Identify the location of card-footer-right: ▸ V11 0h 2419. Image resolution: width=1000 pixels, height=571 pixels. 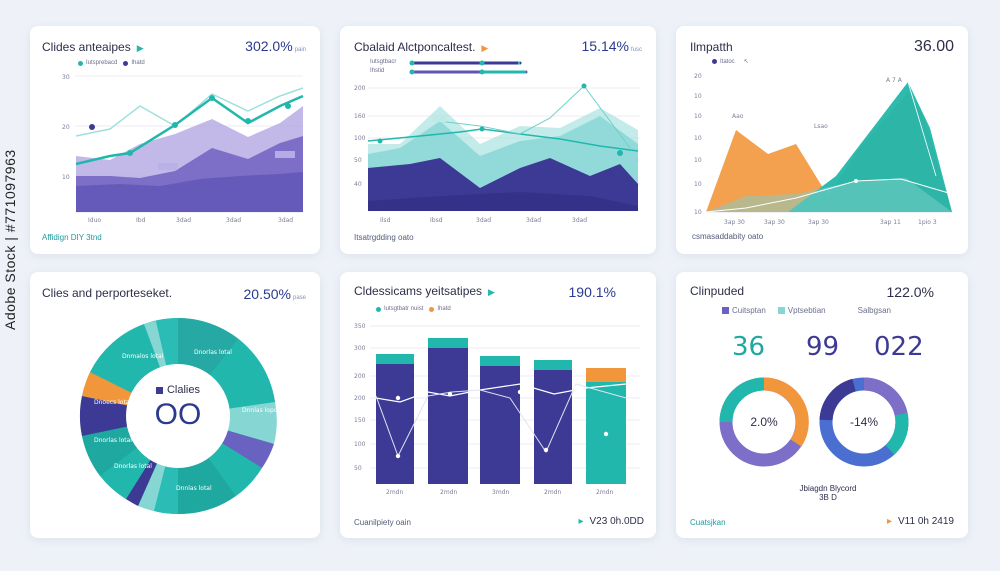
(920, 521).